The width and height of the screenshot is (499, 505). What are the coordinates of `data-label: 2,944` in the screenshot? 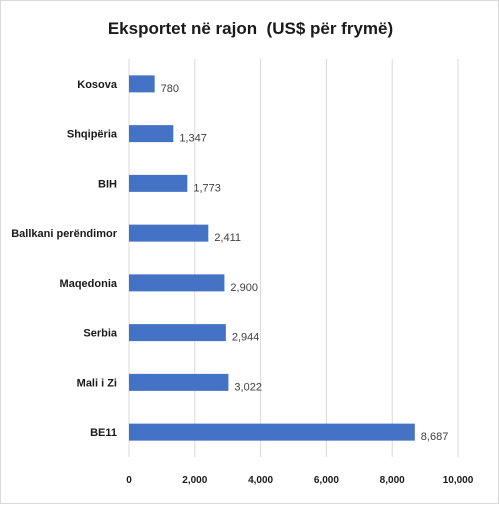 It's located at (246, 338).